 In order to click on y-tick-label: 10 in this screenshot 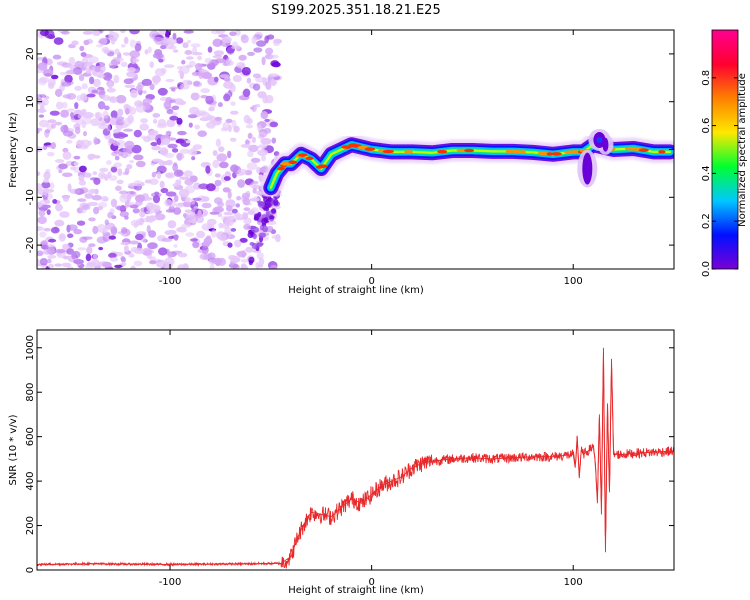, I will do `click(30, 101)`.